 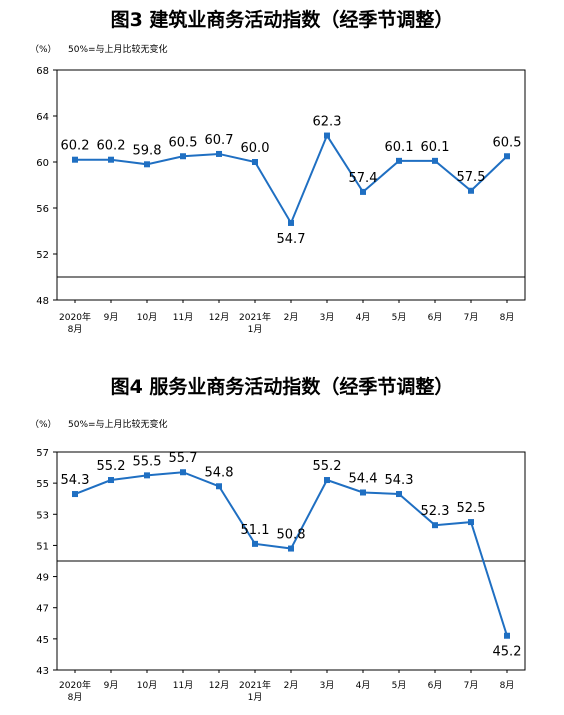 I want to click on y-tick-label: 49, so click(x=42, y=578).